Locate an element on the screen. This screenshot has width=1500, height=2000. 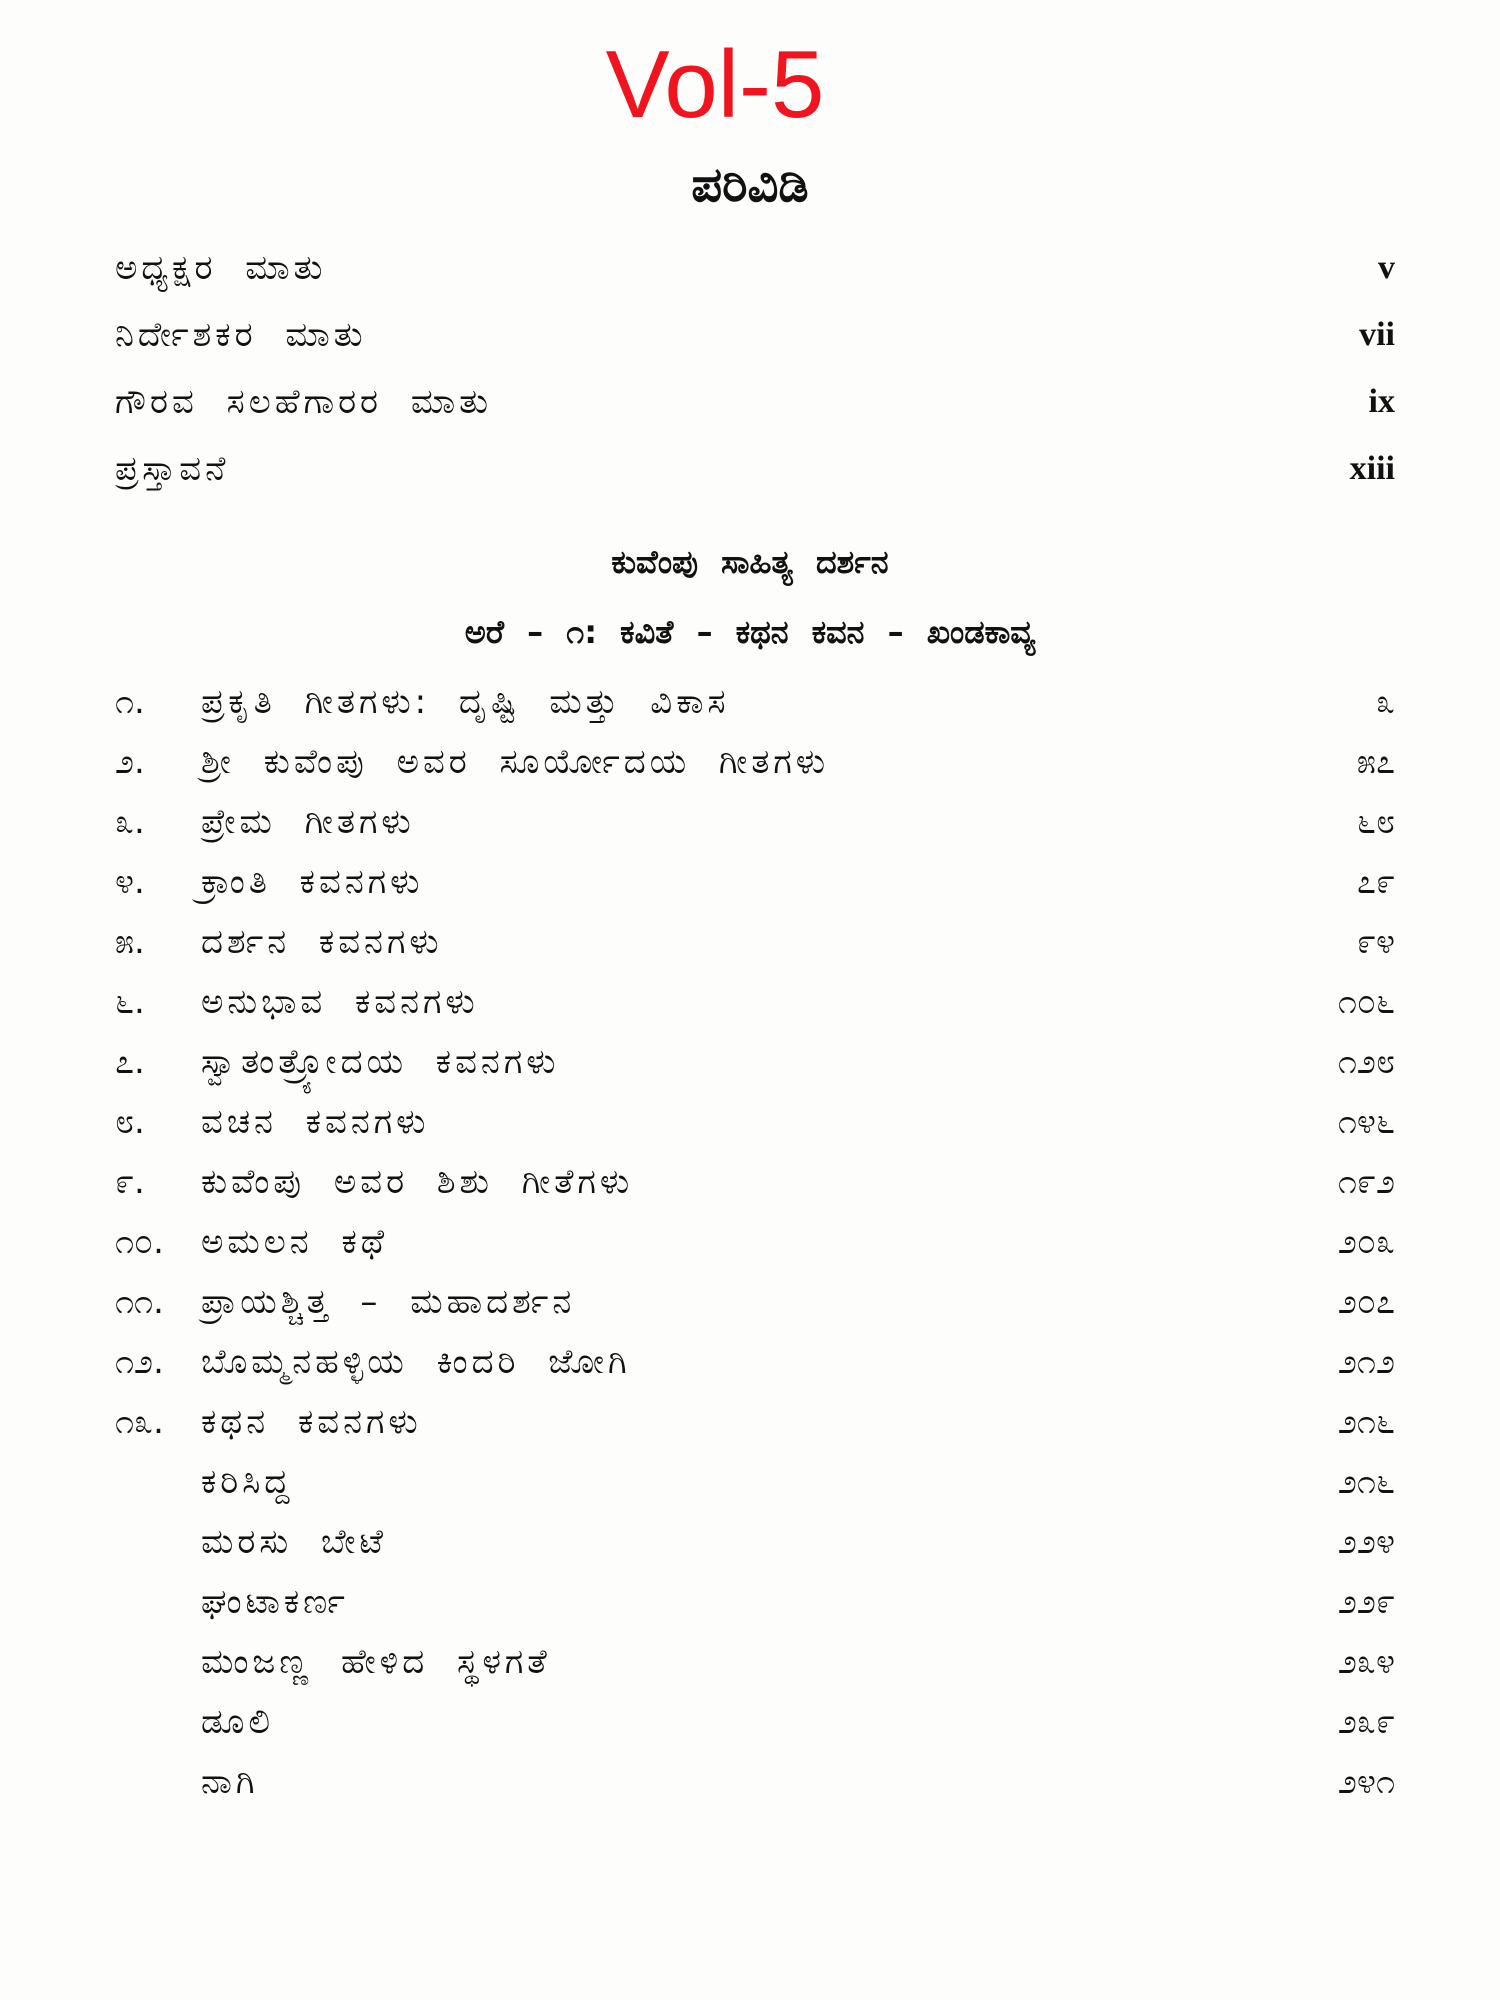
page-number: ೯೪ is located at coordinates (1375, 942).